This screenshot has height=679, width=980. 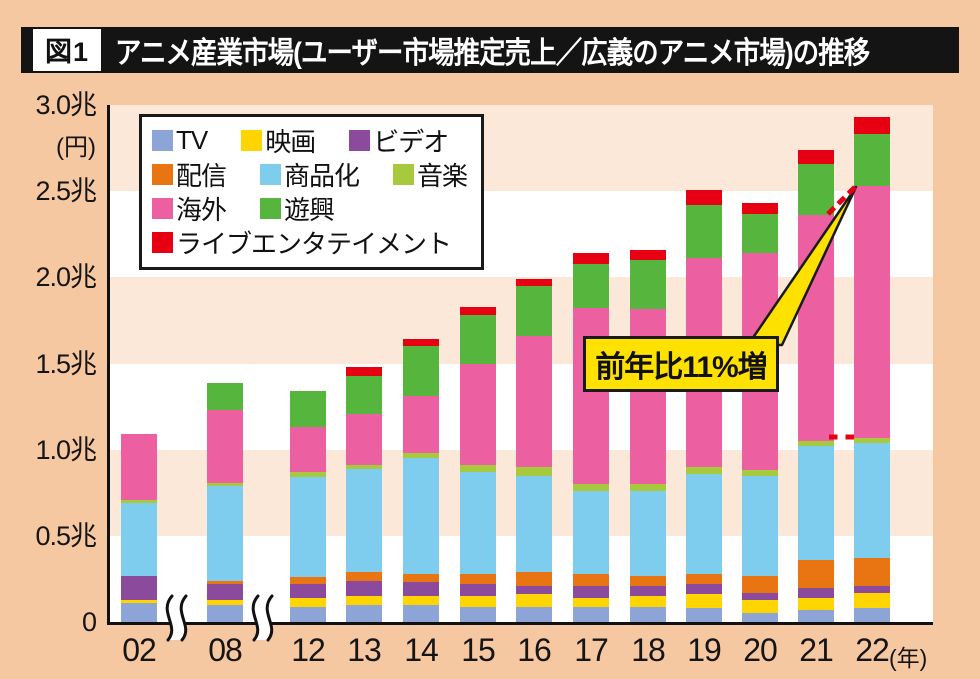 I want to click on x-axis-label-18: 18, so click(x=648, y=650).